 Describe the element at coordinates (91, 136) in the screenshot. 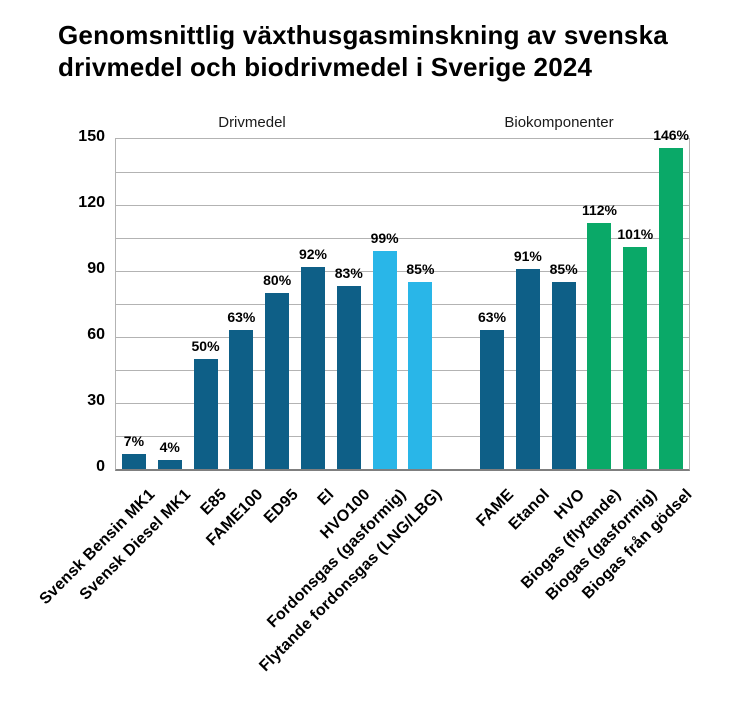

I see `y-tick-label: 150` at that location.